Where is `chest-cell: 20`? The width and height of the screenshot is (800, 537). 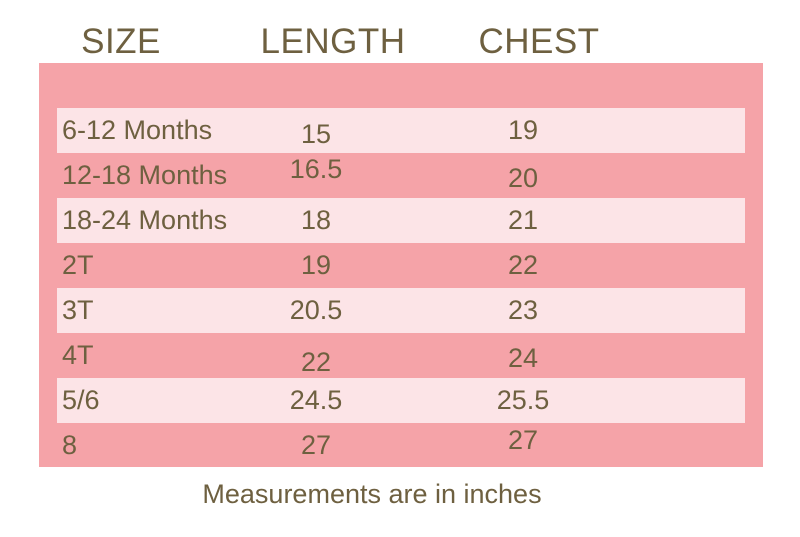
chest-cell: 20 is located at coordinates (523, 178).